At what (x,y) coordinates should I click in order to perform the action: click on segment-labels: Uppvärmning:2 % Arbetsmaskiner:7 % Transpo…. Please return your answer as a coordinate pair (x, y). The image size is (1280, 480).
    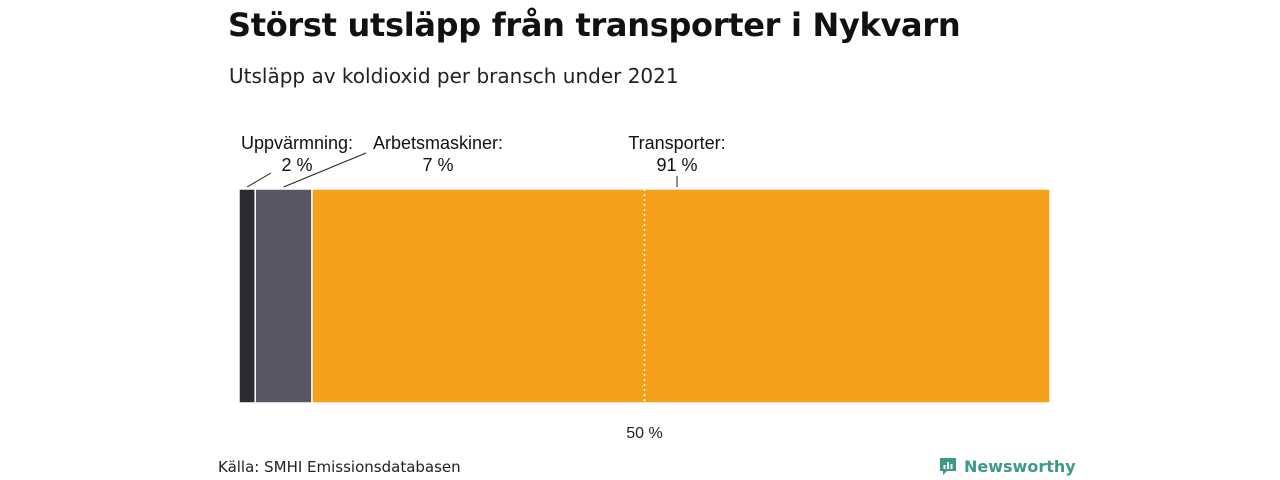
    Looking at the image, I should click on (483, 154).